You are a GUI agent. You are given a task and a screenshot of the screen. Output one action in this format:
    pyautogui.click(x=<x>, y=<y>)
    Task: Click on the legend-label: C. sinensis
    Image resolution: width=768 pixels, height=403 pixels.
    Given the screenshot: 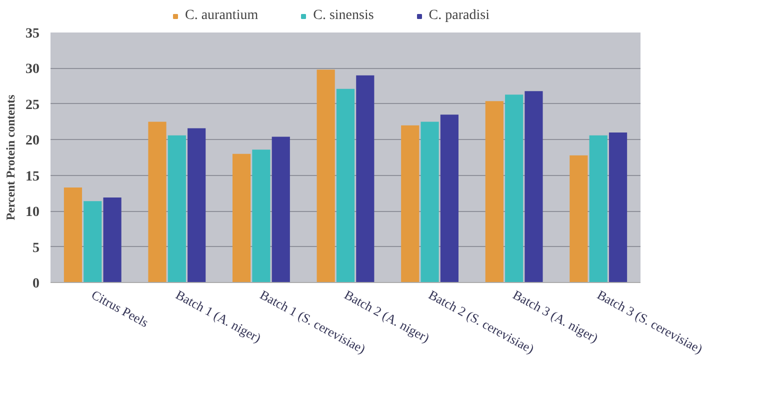 What is the action you would take?
    pyautogui.click(x=343, y=16)
    